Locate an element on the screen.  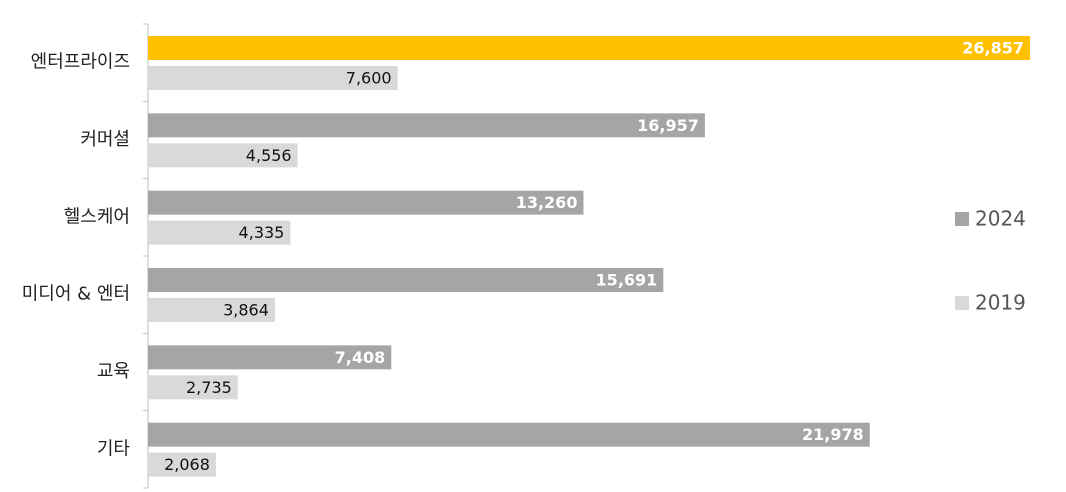
value-label: 7,408 is located at coordinates (360, 357).